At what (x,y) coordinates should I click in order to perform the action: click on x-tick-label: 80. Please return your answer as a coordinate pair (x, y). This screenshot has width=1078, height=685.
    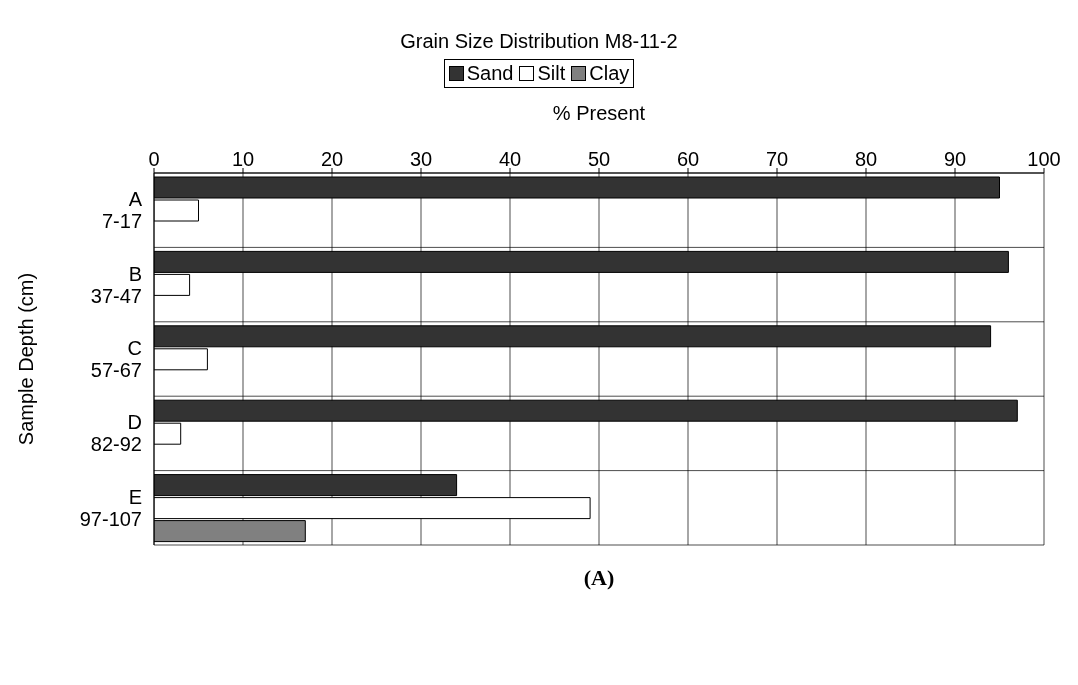
    Looking at the image, I should click on (866, 159).